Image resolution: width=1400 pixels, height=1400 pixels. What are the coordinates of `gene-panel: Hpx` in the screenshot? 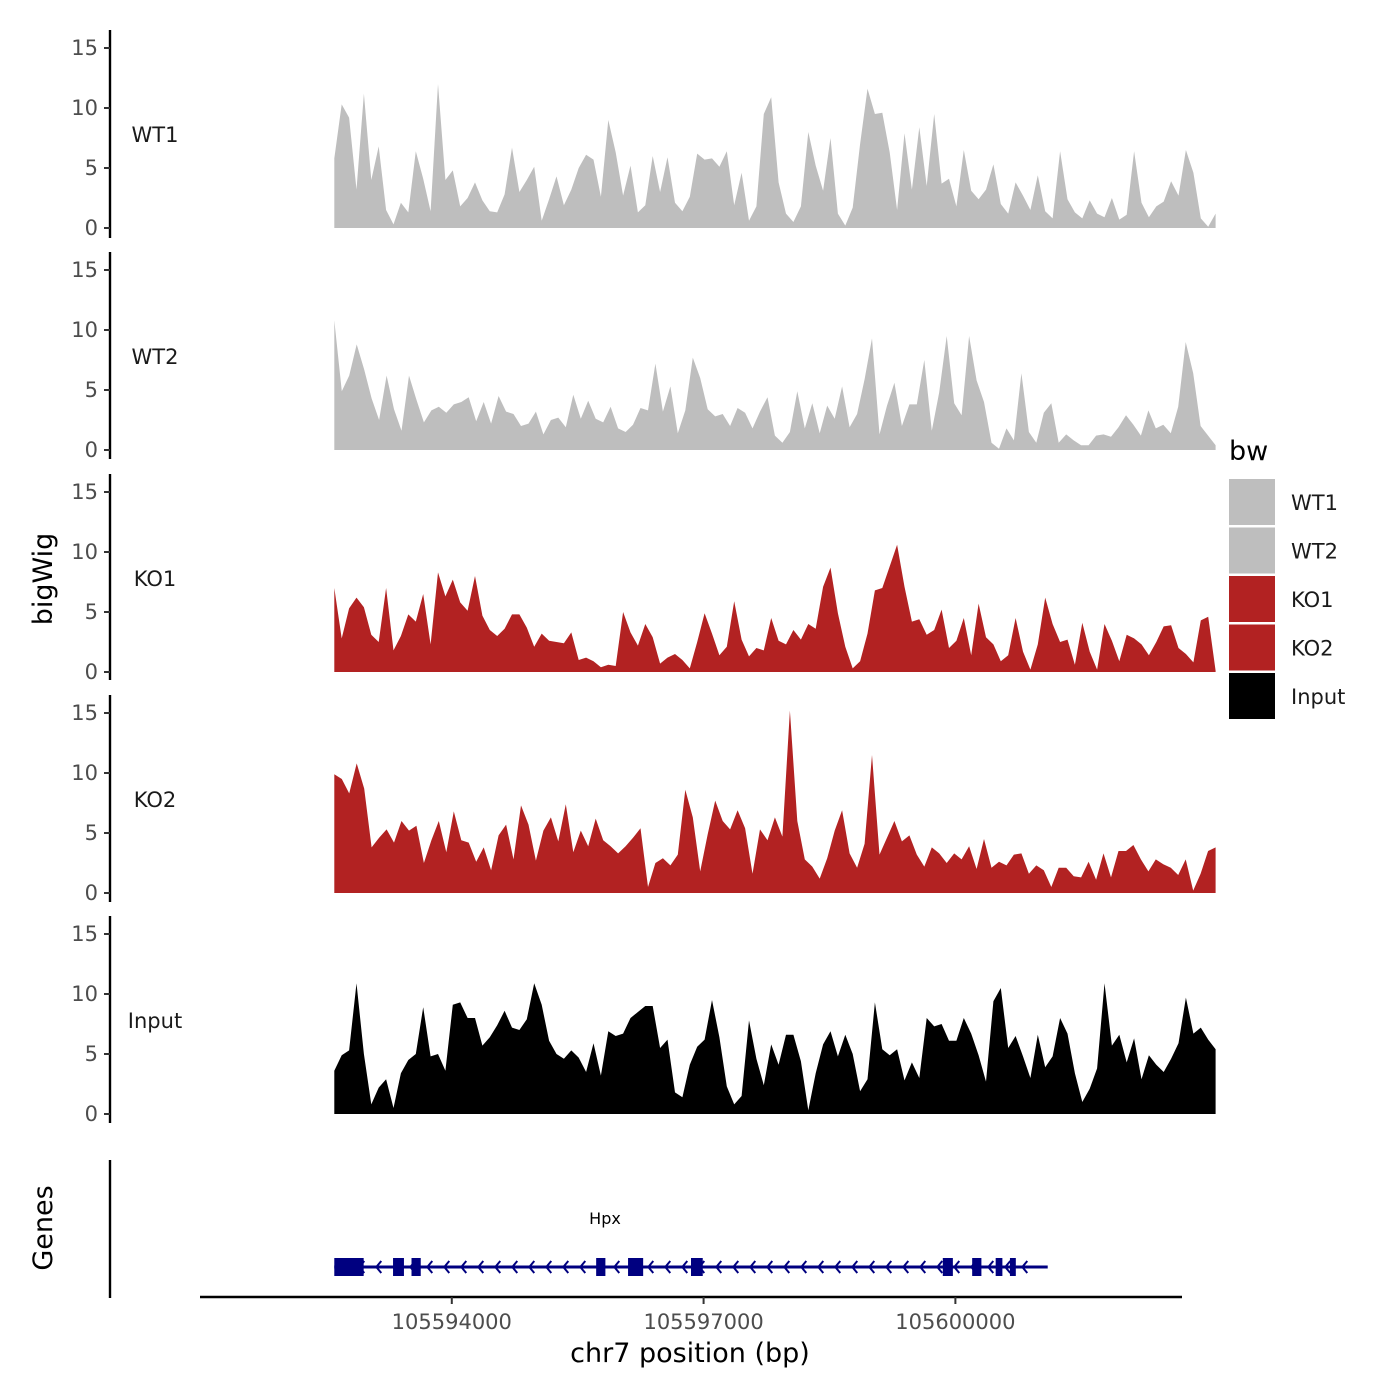 It's located at (578, 1229).